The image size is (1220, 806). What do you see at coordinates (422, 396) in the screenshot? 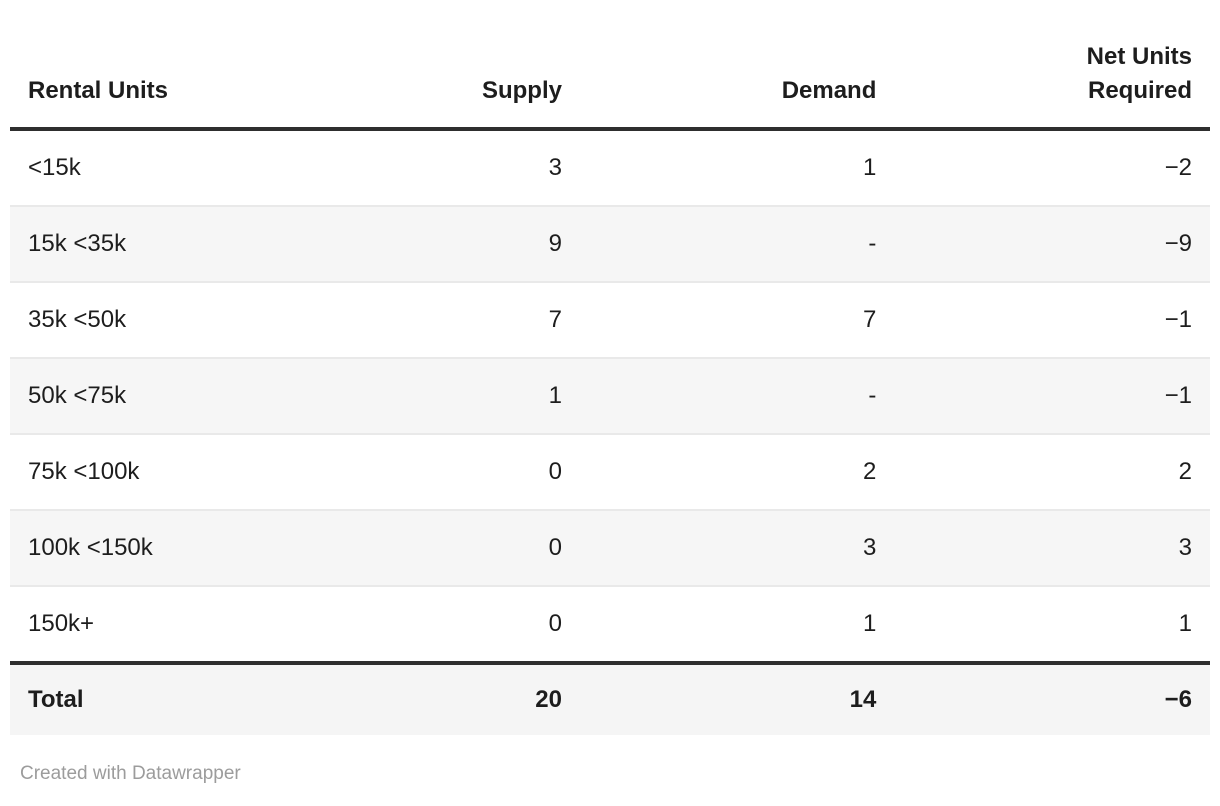
I see `cell-supply: 1` at bounding box center [422, 396].